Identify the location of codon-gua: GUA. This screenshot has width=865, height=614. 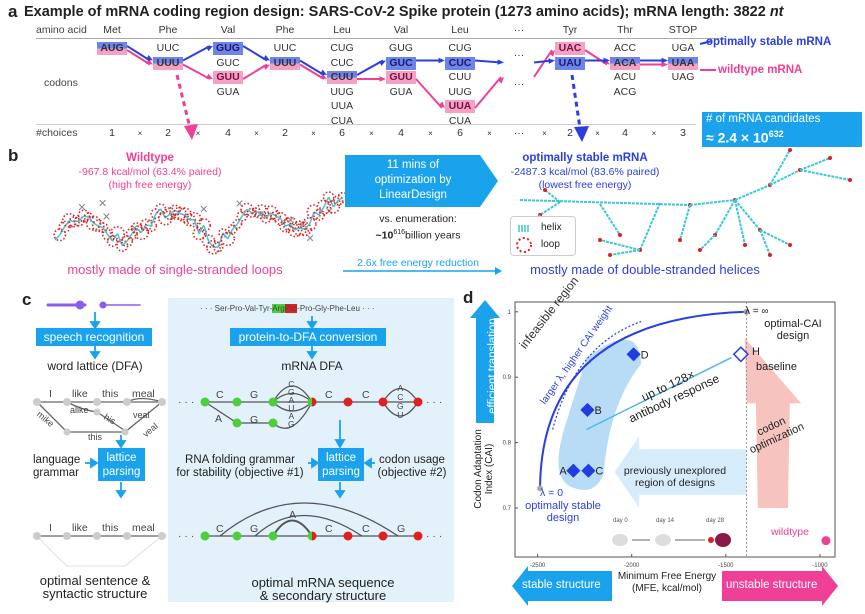
(228, 91).